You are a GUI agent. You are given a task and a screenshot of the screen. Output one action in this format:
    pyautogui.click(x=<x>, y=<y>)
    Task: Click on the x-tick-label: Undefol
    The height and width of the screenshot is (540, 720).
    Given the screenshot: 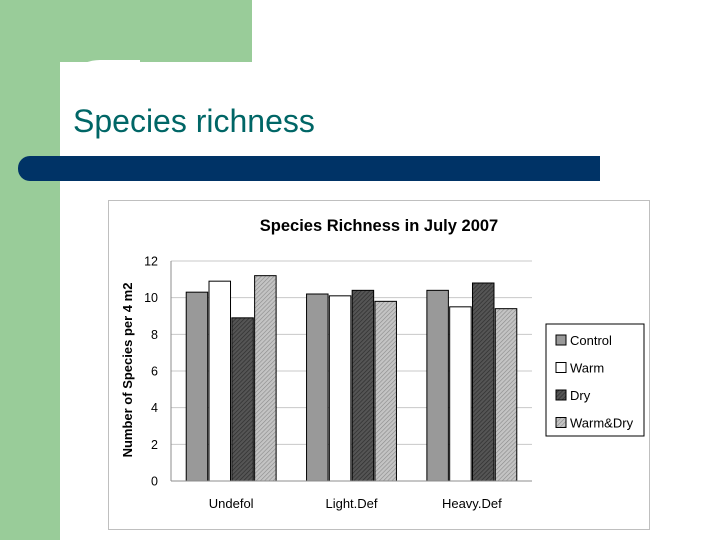 What is the action you would take?
    pyautogui.click(x=231, y=503)
    